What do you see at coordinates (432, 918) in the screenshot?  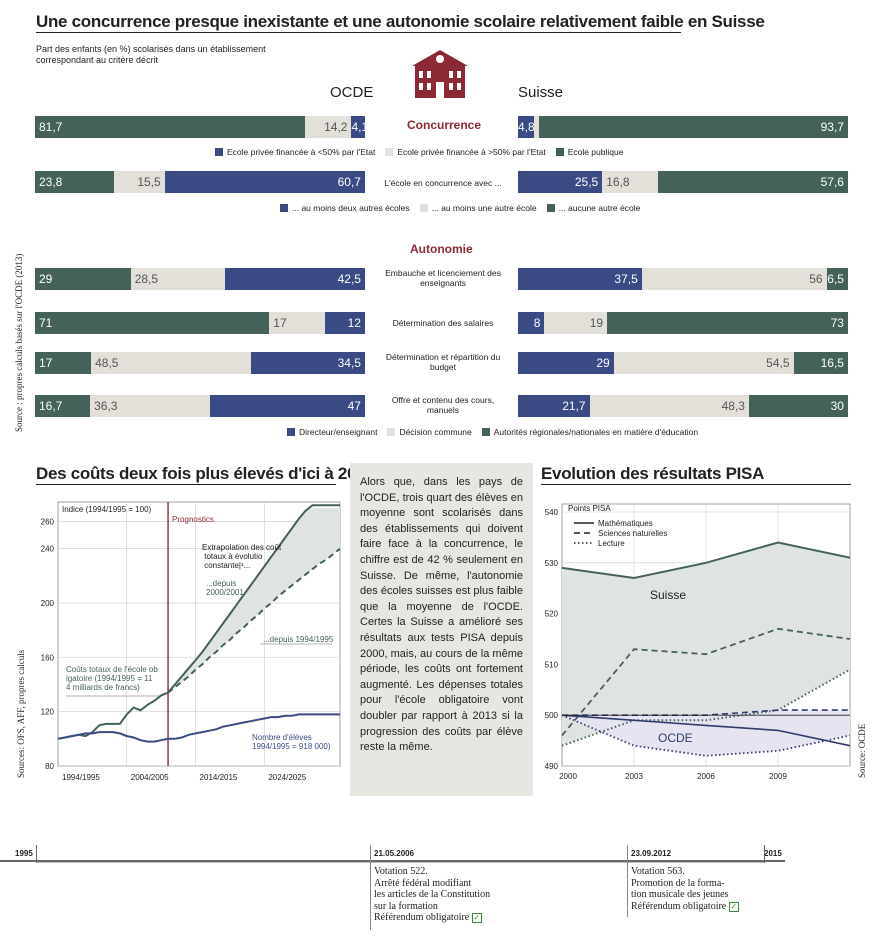 I see `tl-line: Référendum obligatoire ✓` at bounding box center [432, 918].